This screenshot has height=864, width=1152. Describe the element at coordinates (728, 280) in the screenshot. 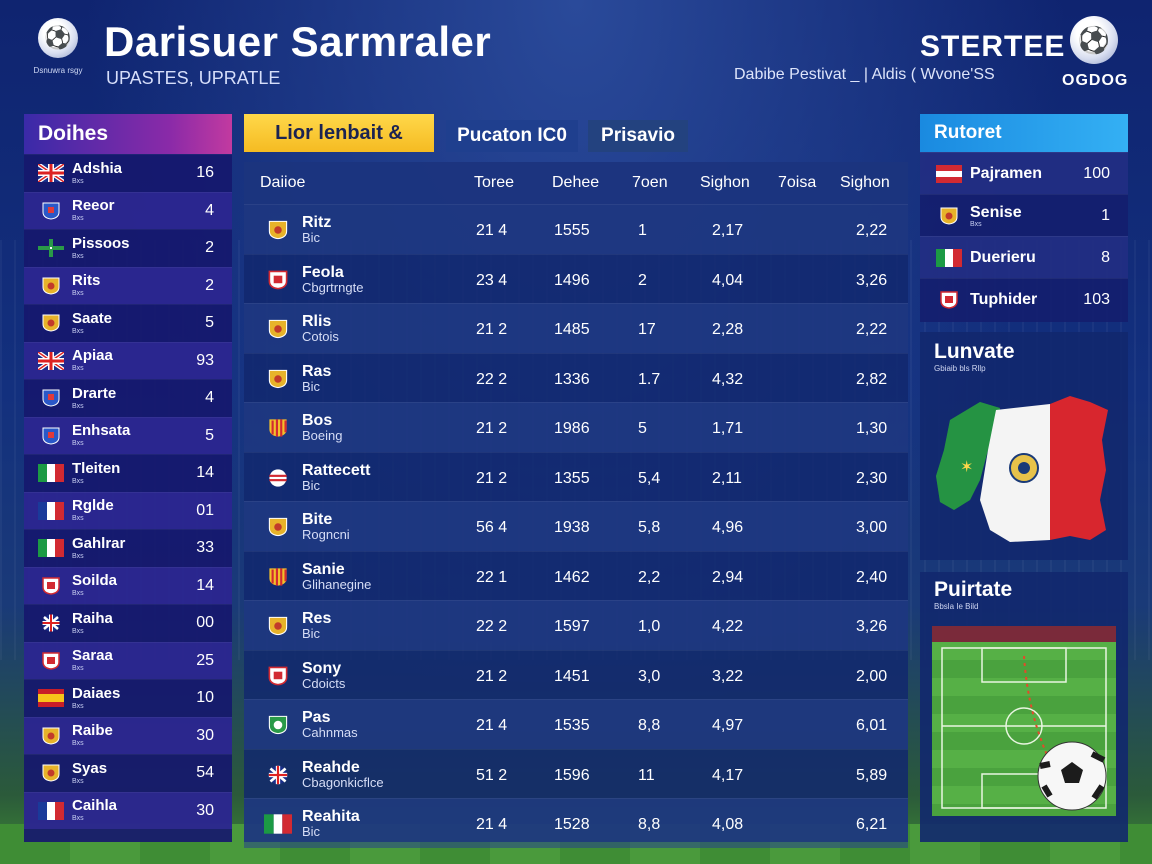

I see `table-cell: 4,04` at that location.